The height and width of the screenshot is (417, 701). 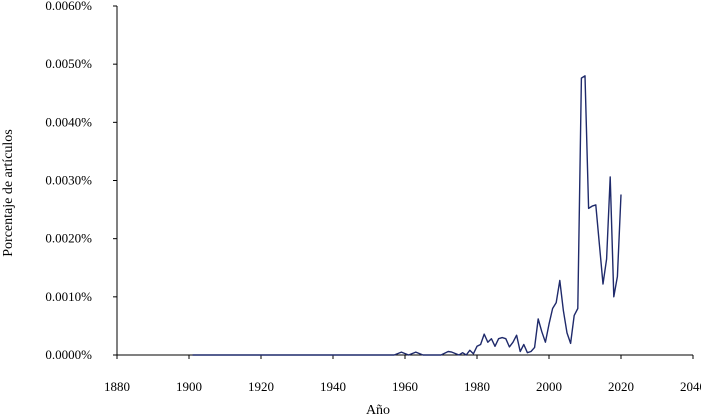 What do you see at coordinates (690, 386) in the screenshot?
I see `x-tick-label: 2040` at bounding box center [690, 386].